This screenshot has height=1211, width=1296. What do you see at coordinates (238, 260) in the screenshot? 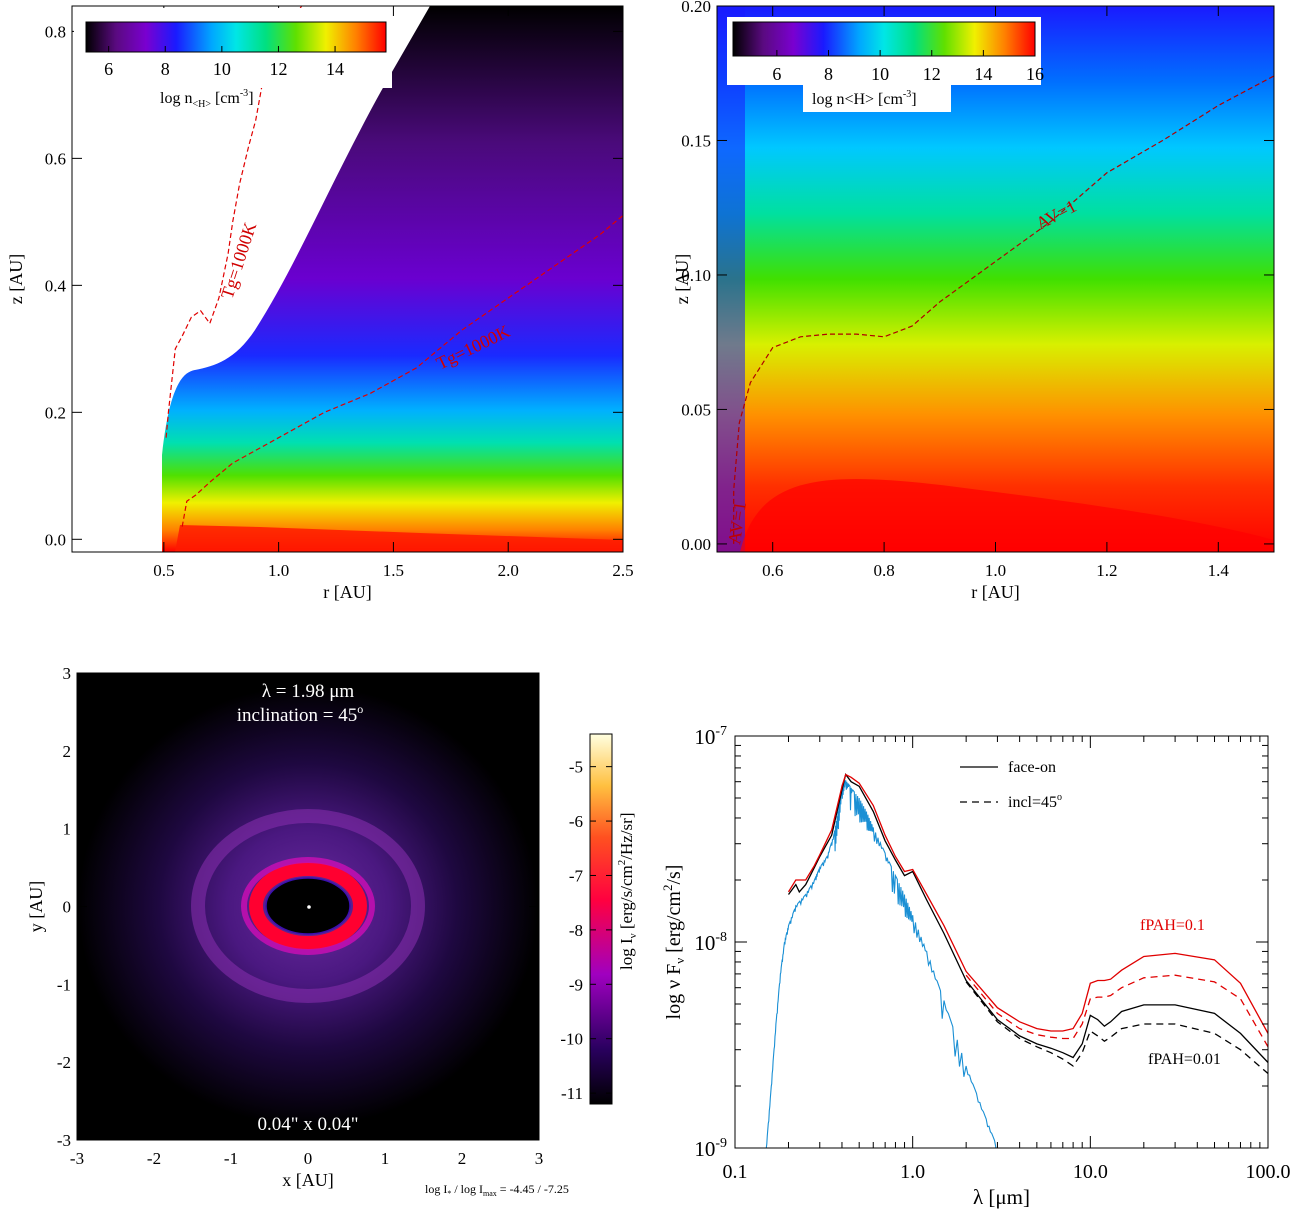
I see `contour-label-upper: Tg=1000K` at bounding box center [238, 260].